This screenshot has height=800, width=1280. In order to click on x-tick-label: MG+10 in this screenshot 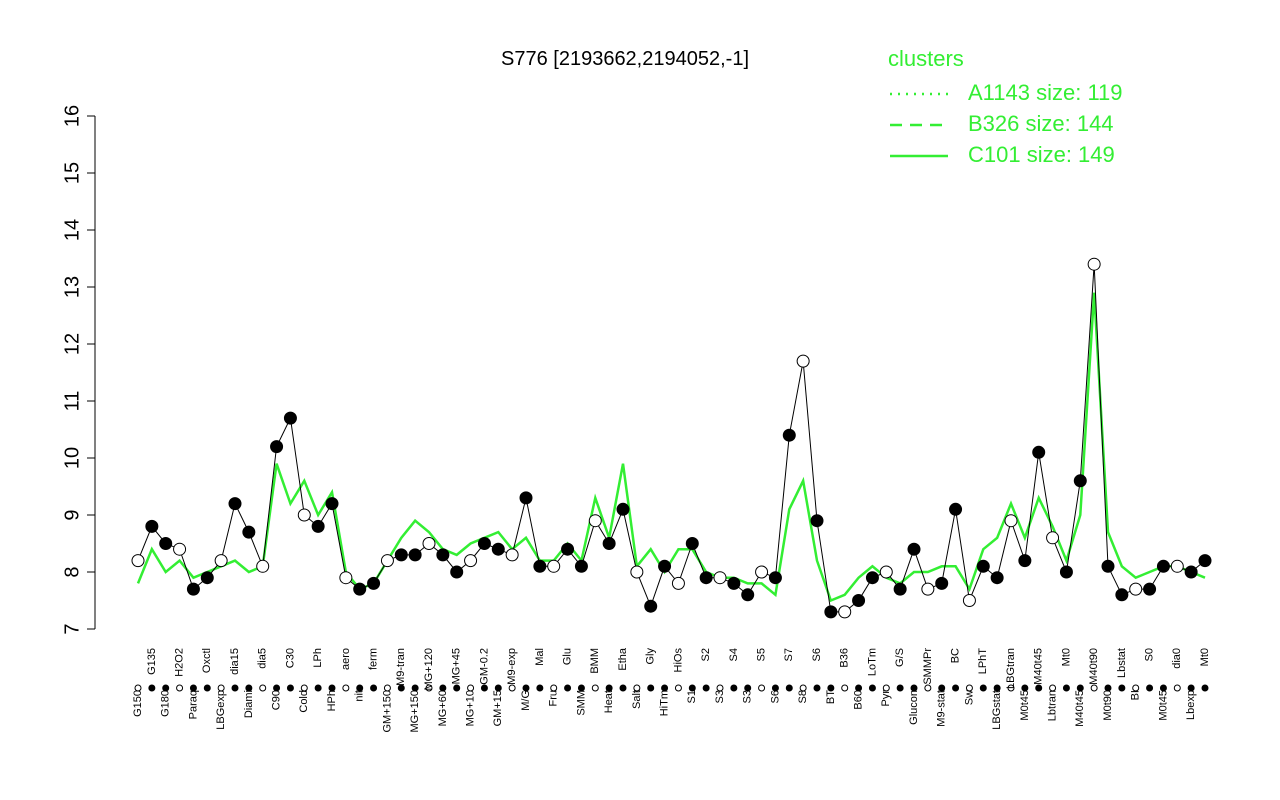, I will do `click(470, 708)`.